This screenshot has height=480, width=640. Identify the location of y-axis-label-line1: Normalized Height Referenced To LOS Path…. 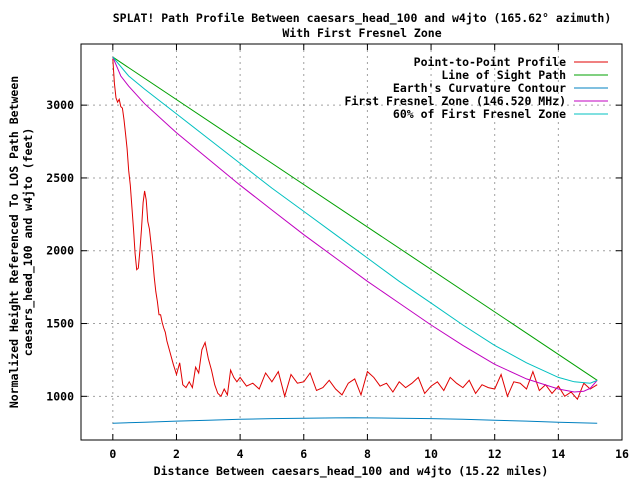
(14, 242).